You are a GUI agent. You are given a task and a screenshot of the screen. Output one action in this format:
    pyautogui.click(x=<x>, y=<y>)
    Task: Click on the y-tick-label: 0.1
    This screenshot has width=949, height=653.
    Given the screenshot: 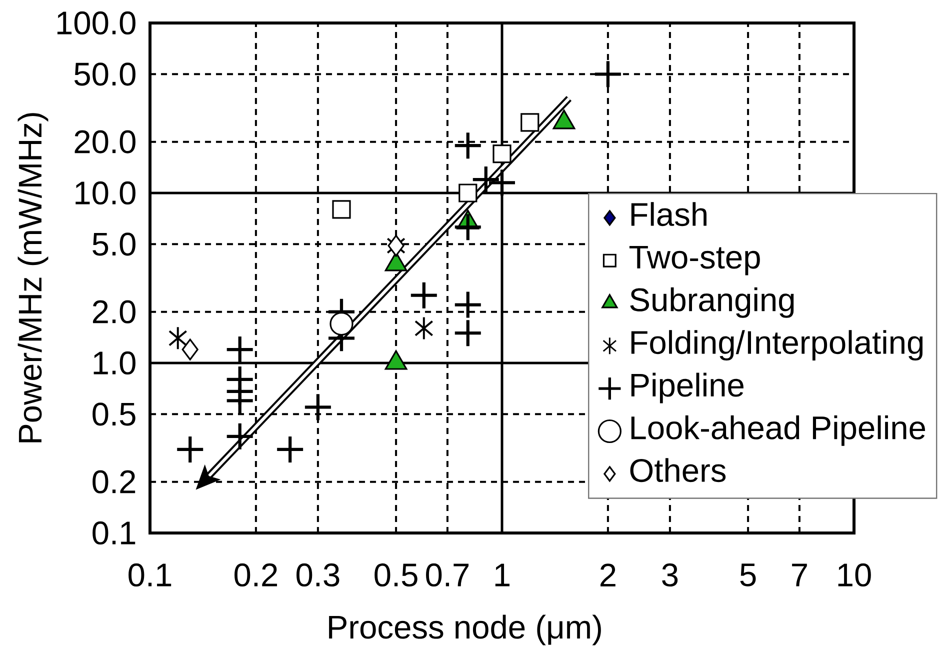 What is the action you would take?
    pyautogui.click(x=114, y=533)
    